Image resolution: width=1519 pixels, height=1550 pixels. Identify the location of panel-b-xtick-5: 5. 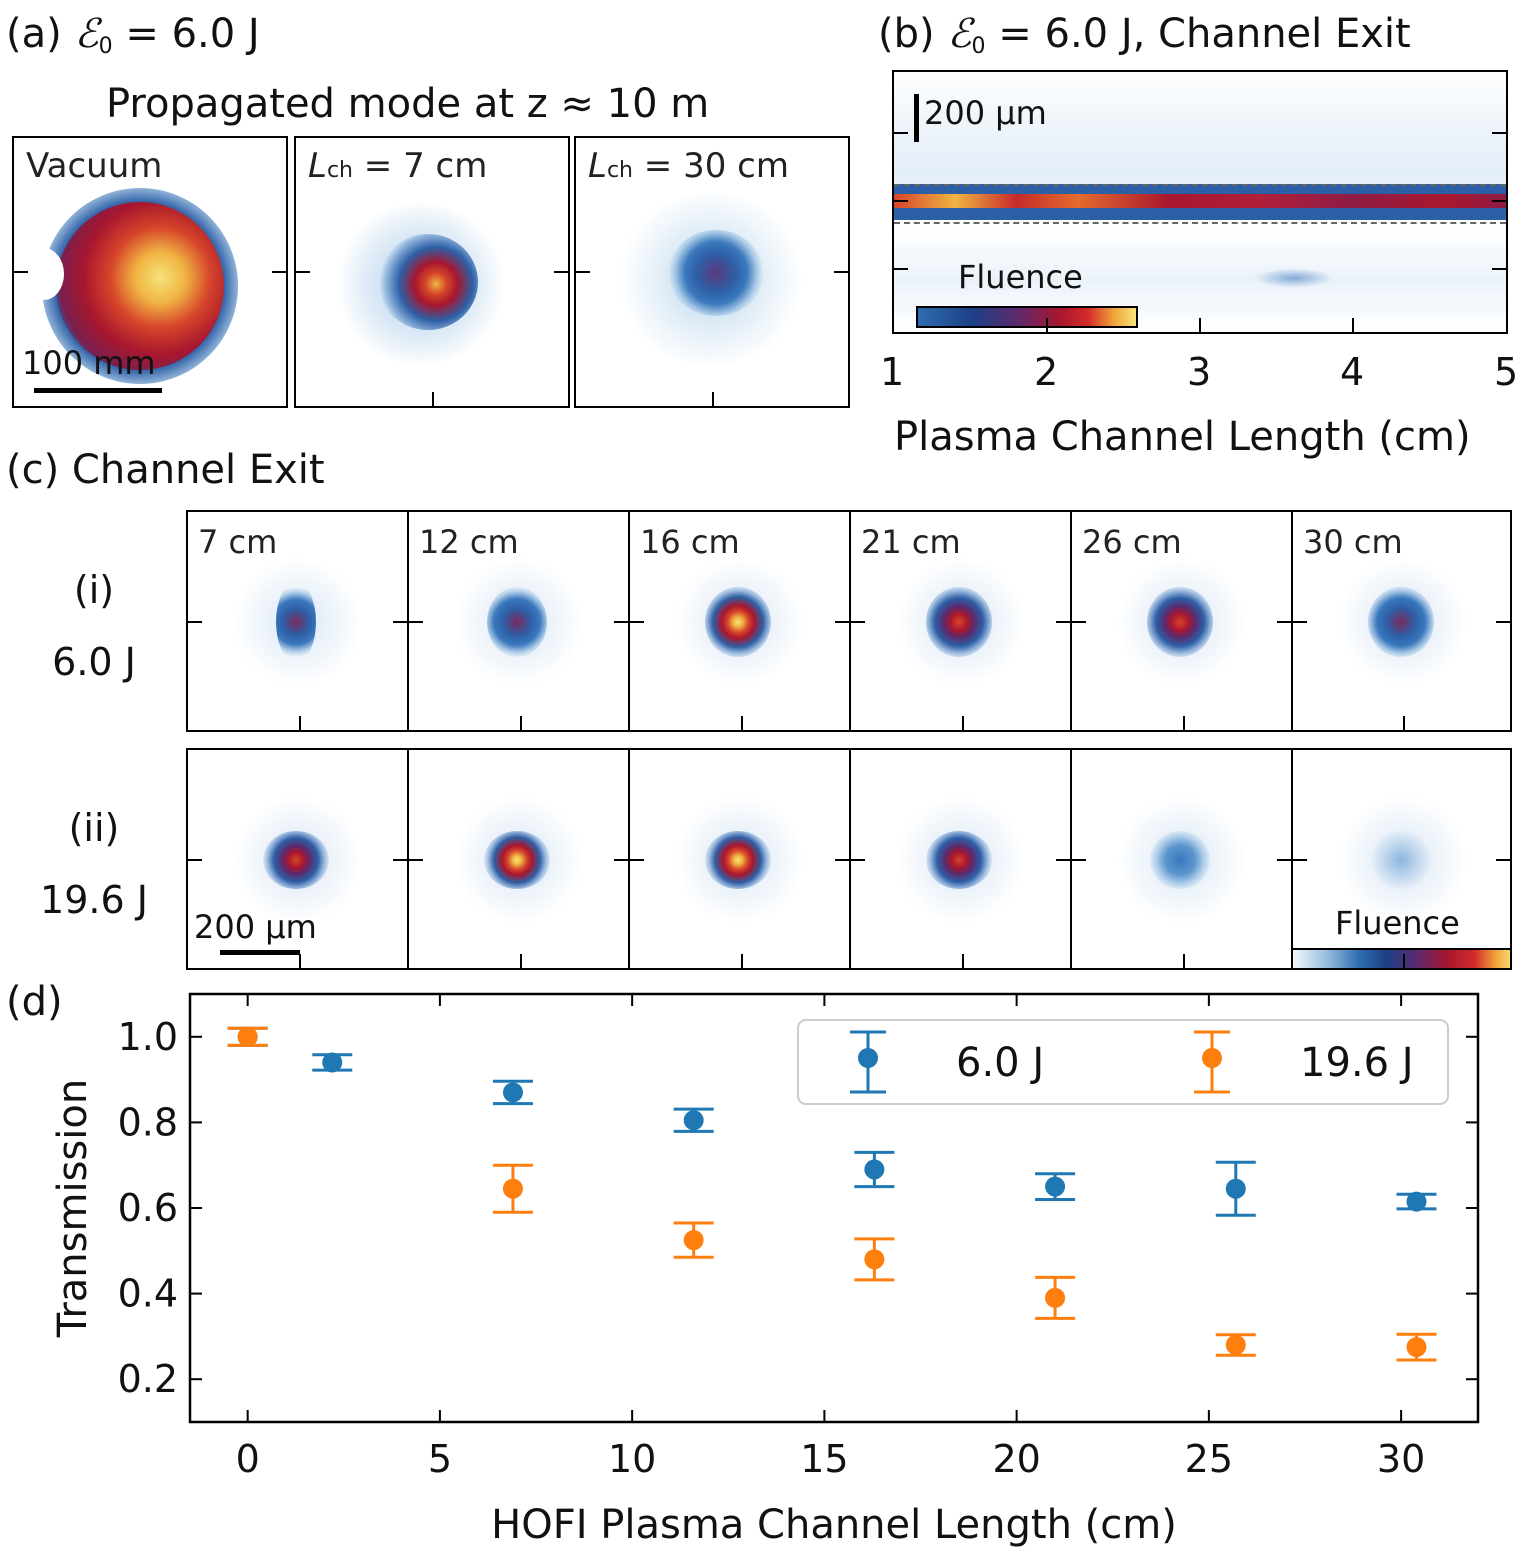
(1506, 372).